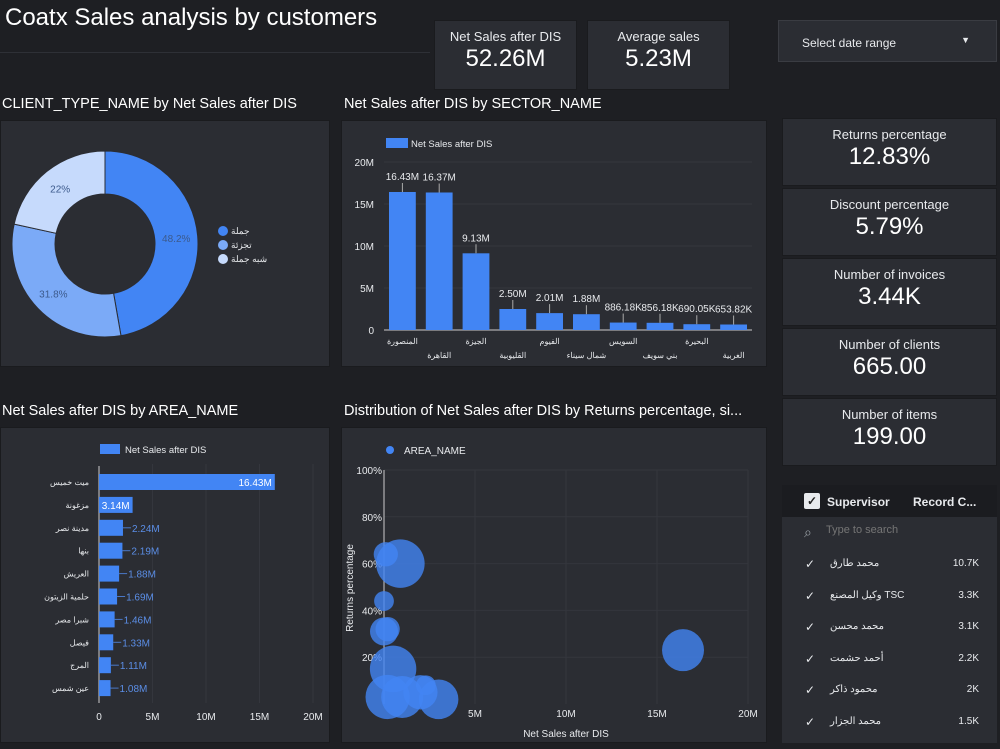 The image size is (1000, 749). What do you see at coordinates (624, 308) in the screenshot?
I see `data-label: 886.18K` at bounding box center [624, 308].